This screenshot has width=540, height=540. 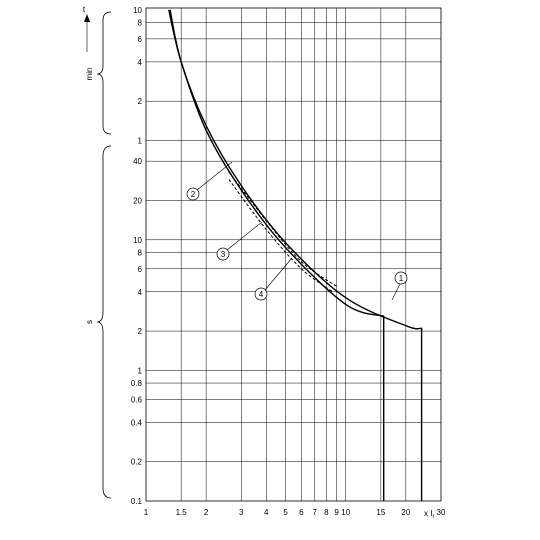 I want to click on x-tick-label: 2, so click(x=206, y=512).